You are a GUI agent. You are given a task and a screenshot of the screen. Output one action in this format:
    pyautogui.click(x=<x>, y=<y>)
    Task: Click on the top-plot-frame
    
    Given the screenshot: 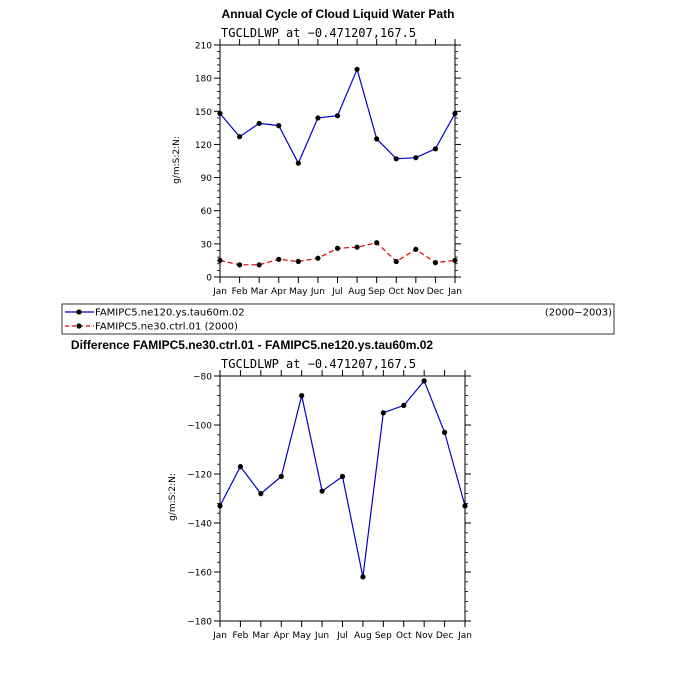 What is the action you would take?
    pyautogui.click(x=337, y=161)
    